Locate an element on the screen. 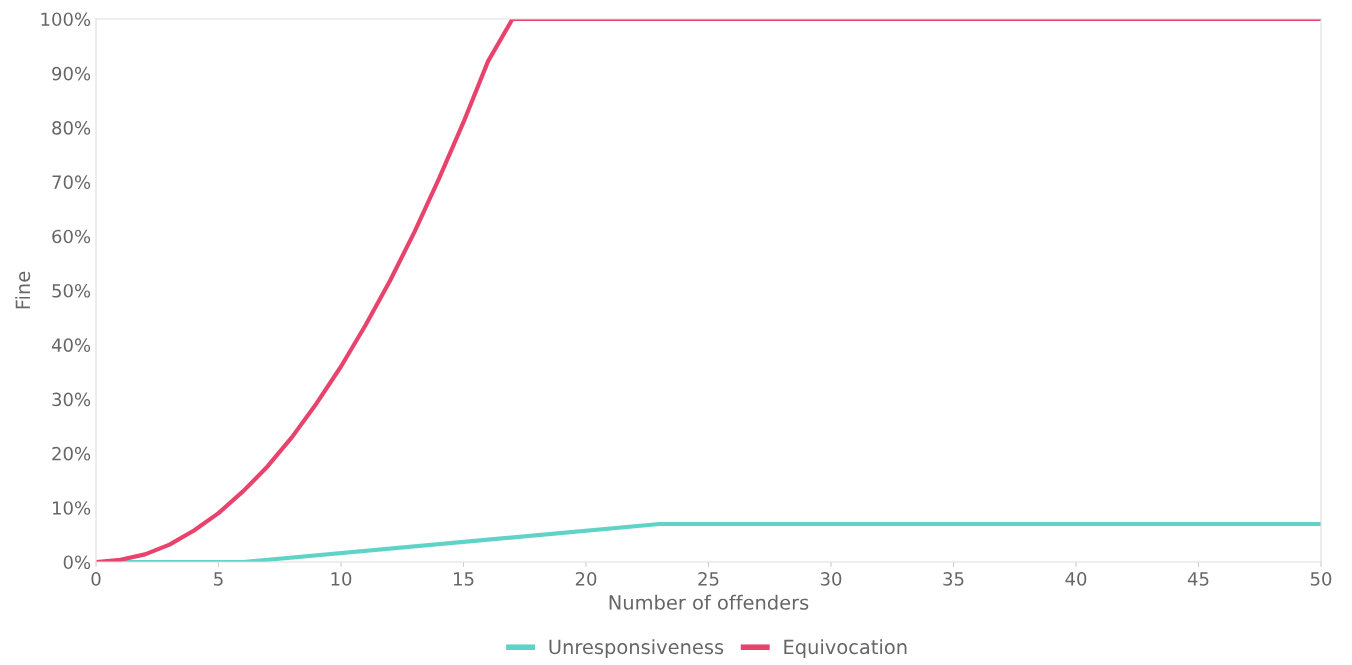  y-tick-label: 80% is located at coordinates (71, 128).